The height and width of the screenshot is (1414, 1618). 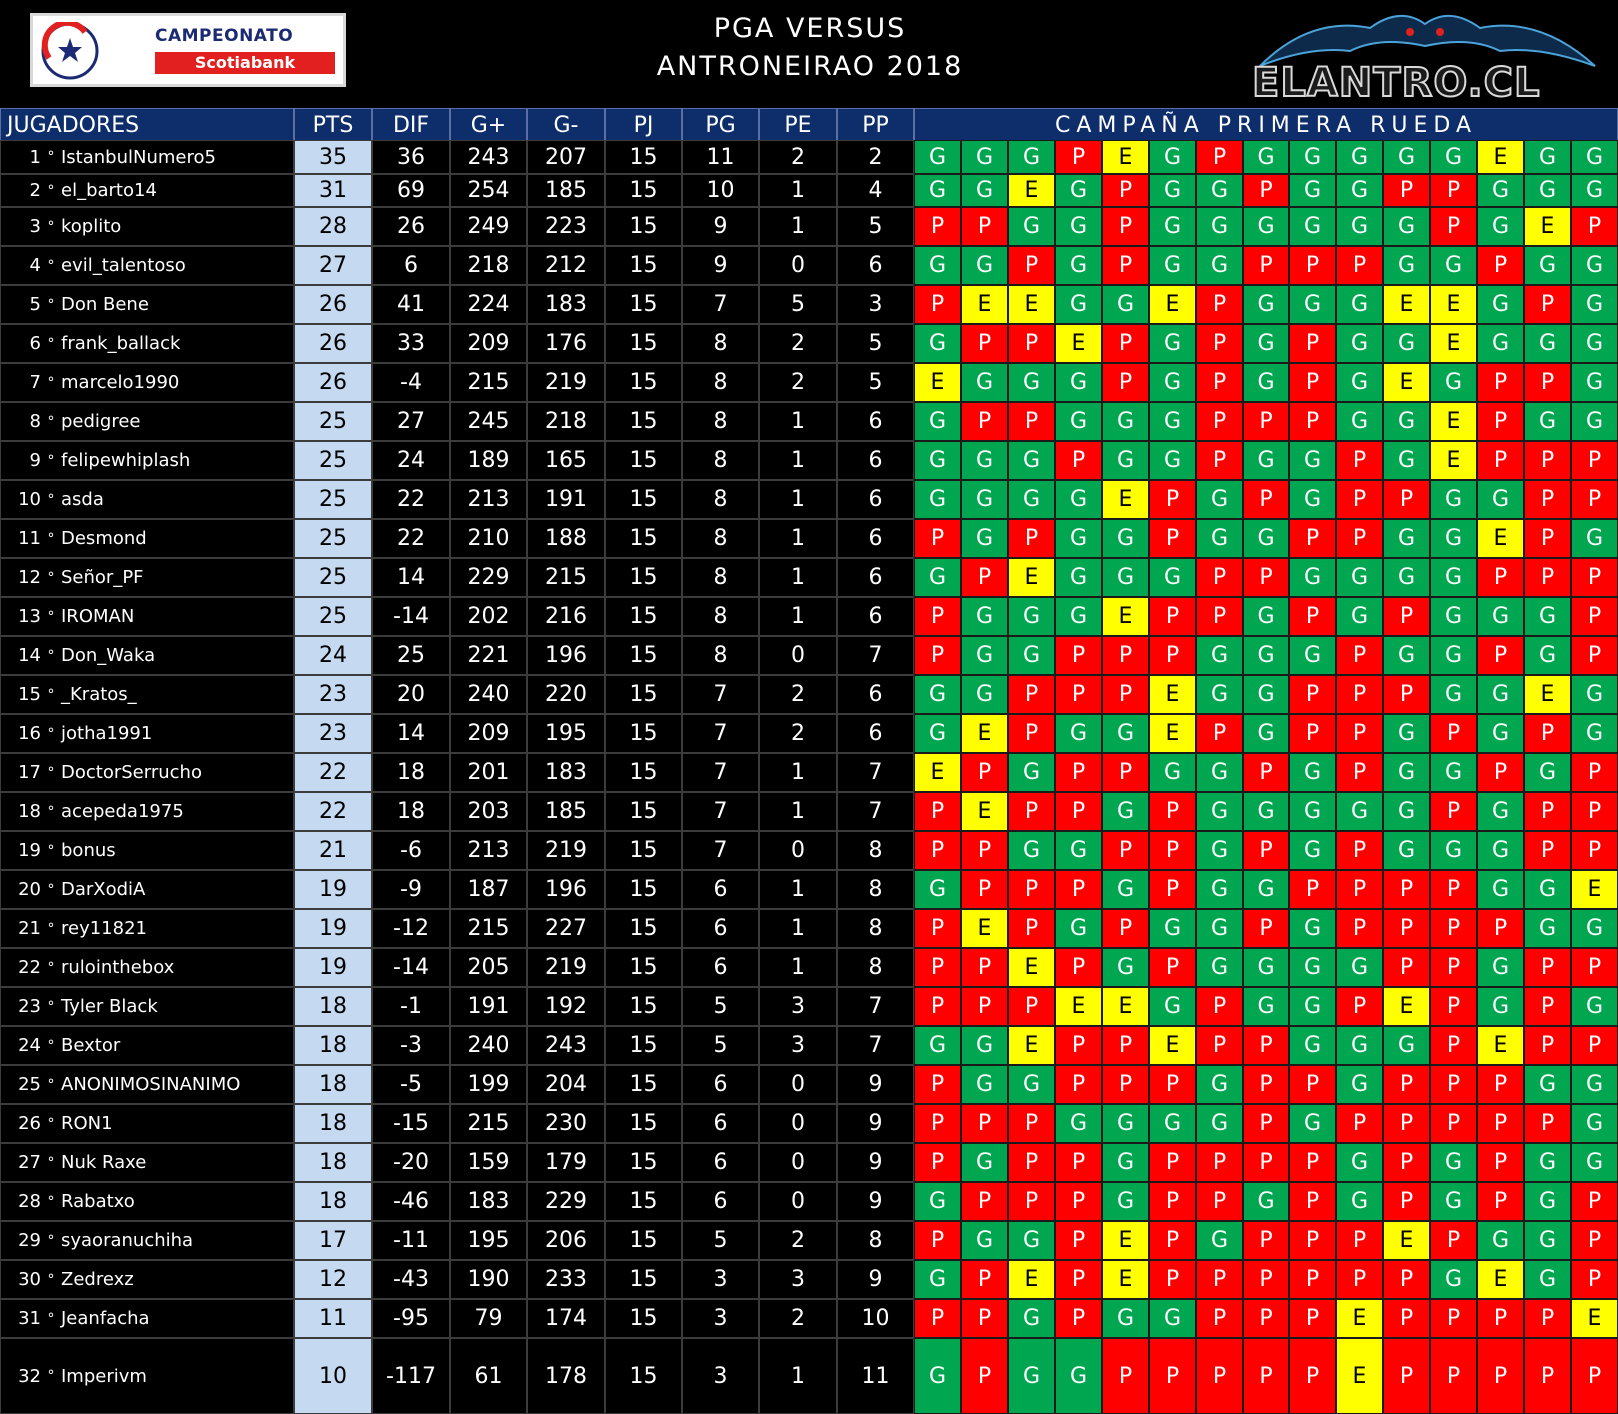 I want to click on rank: 8, so click(x=35, y=421).